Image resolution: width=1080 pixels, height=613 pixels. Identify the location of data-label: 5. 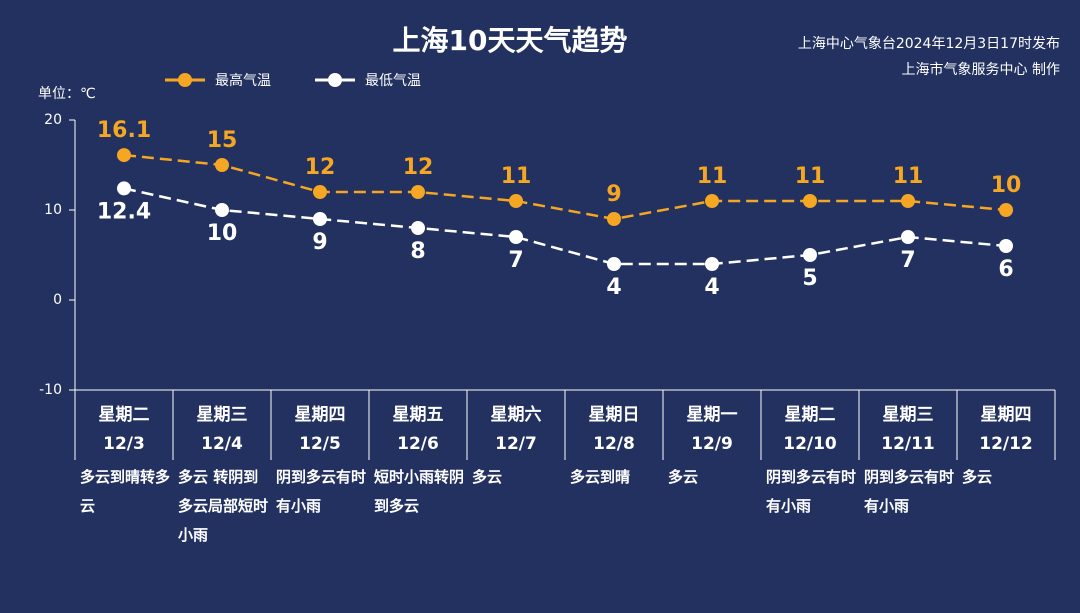
(809, 278).